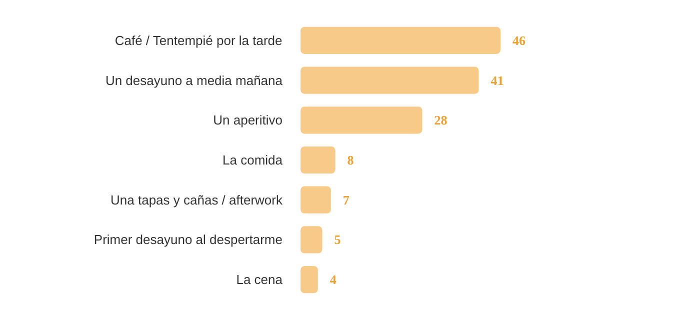  I want to click on data-label: 46, so click(519, 40).